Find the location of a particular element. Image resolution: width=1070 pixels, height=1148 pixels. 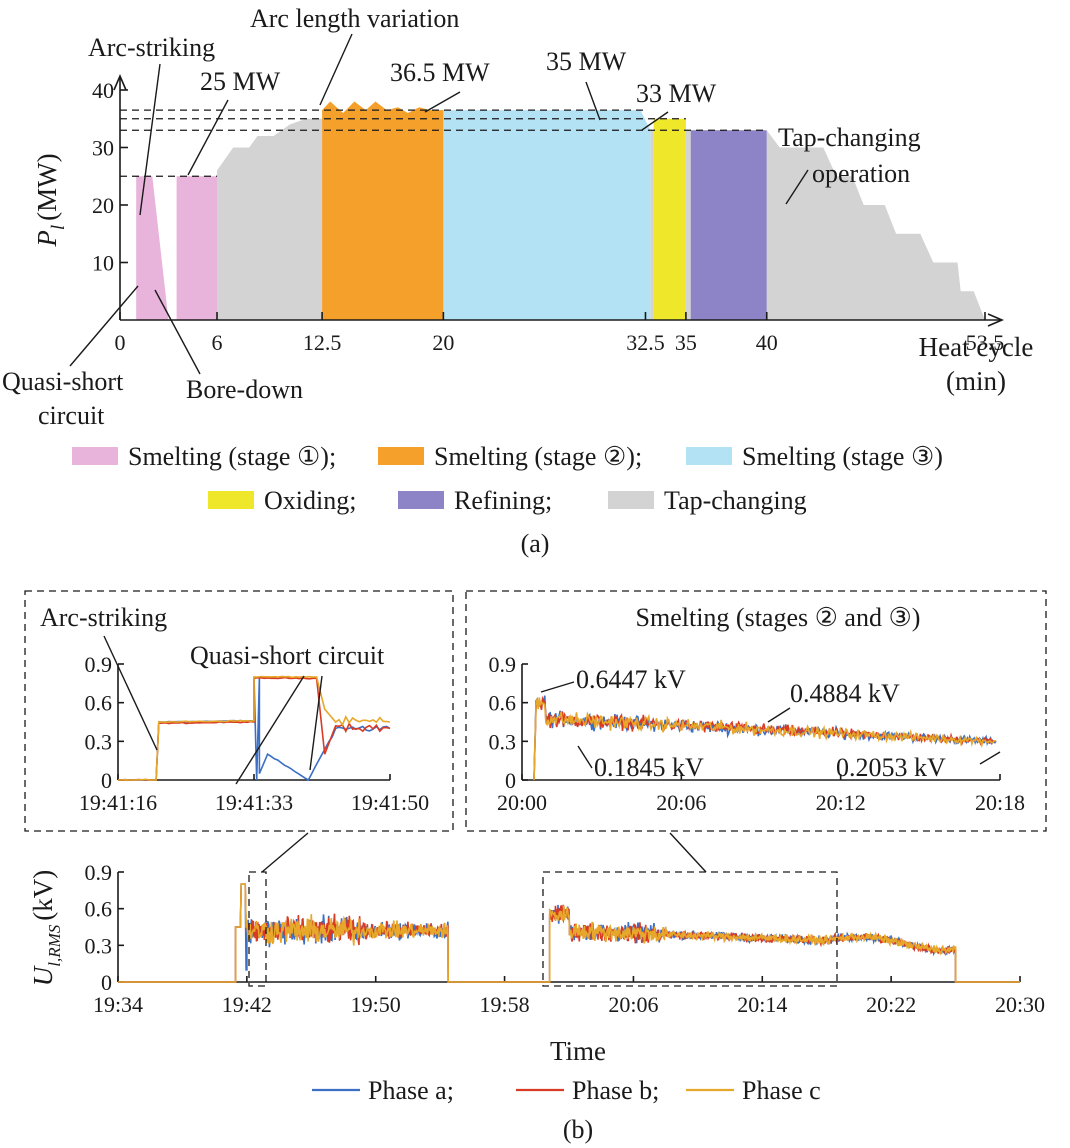

annotation-36-5mw: 36.5 MW is located at coordinates (440, 72).